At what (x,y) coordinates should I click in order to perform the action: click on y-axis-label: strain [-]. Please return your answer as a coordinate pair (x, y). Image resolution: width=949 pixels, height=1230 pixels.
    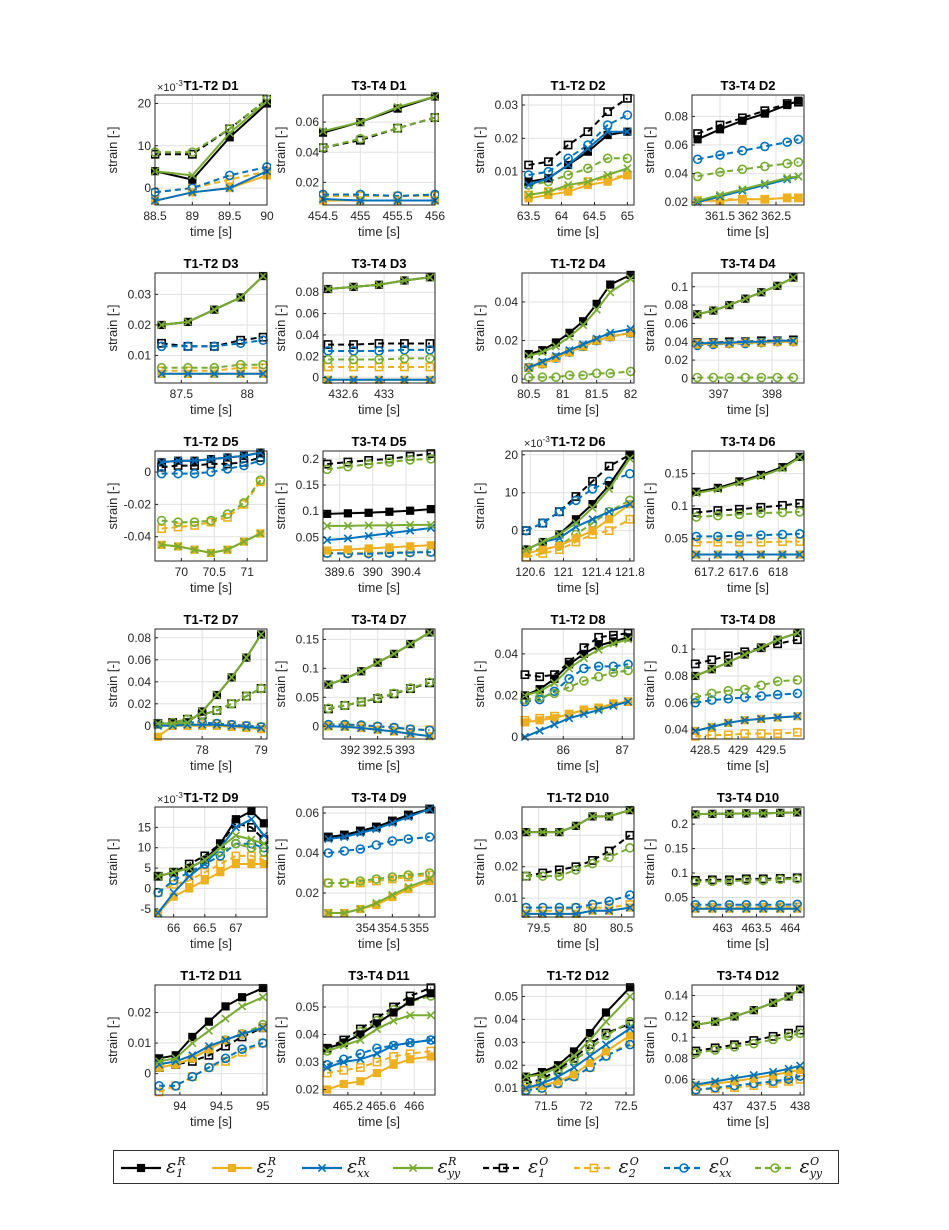
    Looking at the image, I should click on (280, 506).